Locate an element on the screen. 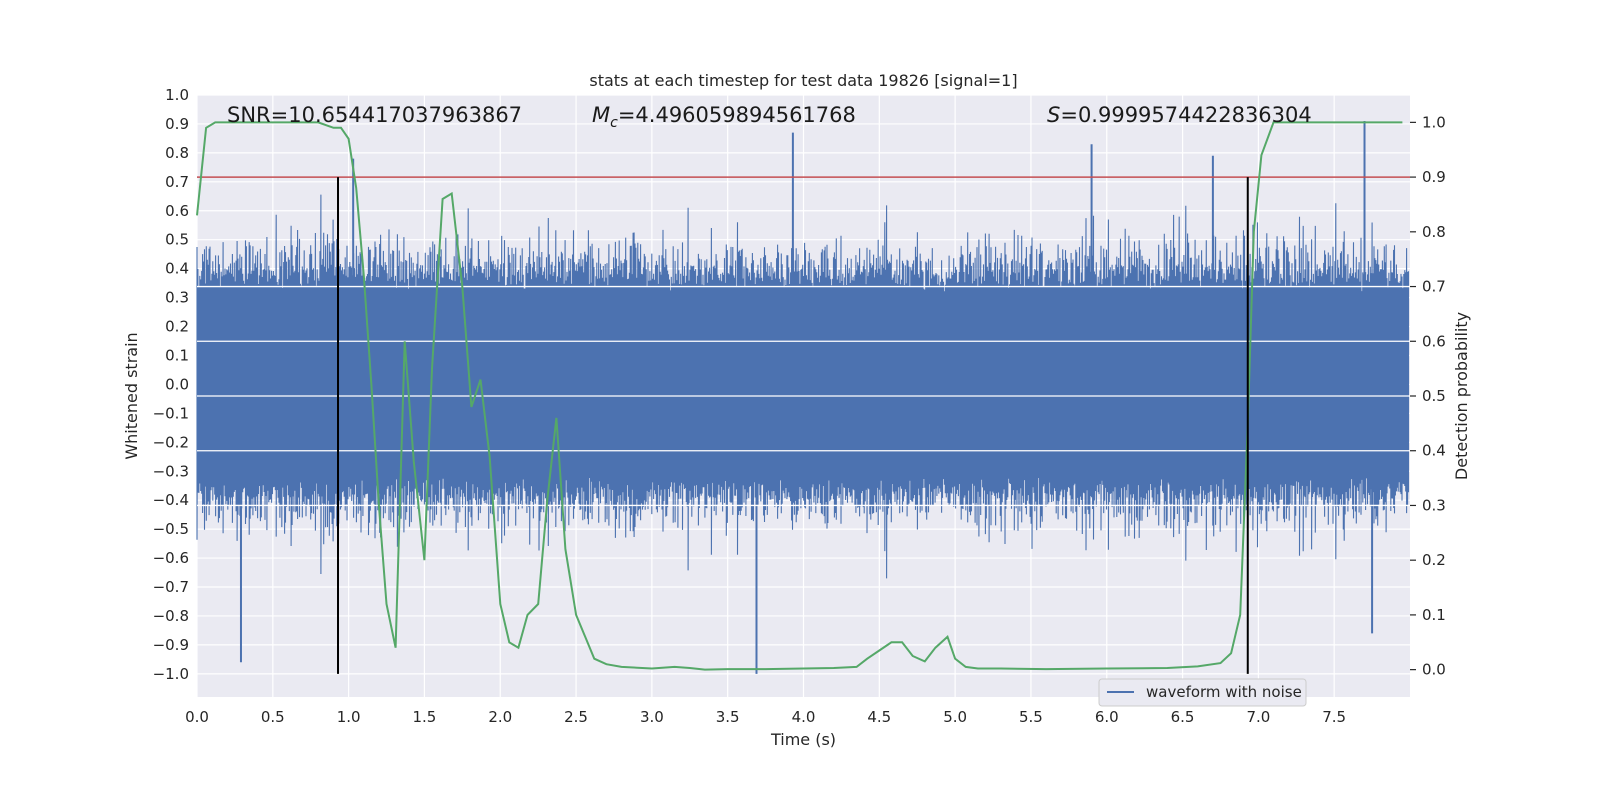  y-tick-label: −0.5 is located at coordinates (171, 529).